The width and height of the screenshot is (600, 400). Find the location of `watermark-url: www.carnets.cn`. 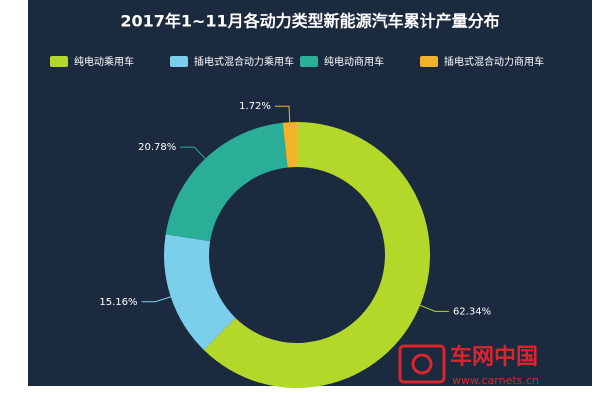

watermark-url: www.carnets.cn is located at coordinates (495, 380).